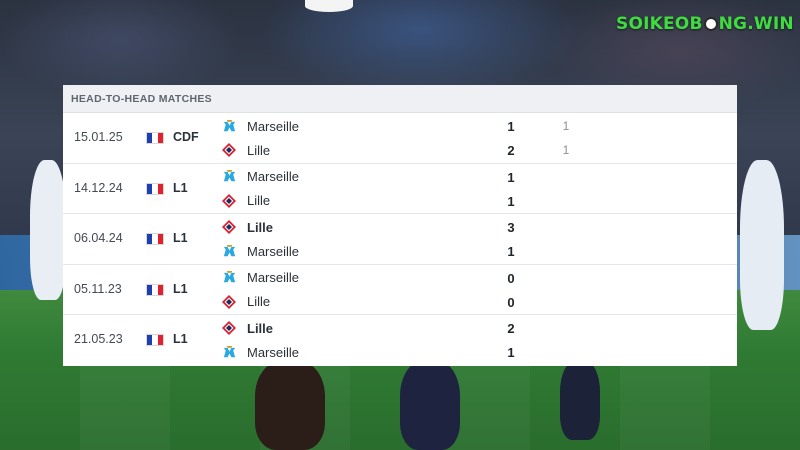 Image resolution: width=800 pixels, height=450 pixels. What do you see at coordinates (400, 290) in the screenshot?
I see `match-row: 05.11.23 L1 Marseille Lille 0 0` at bounding box center [400, 290].